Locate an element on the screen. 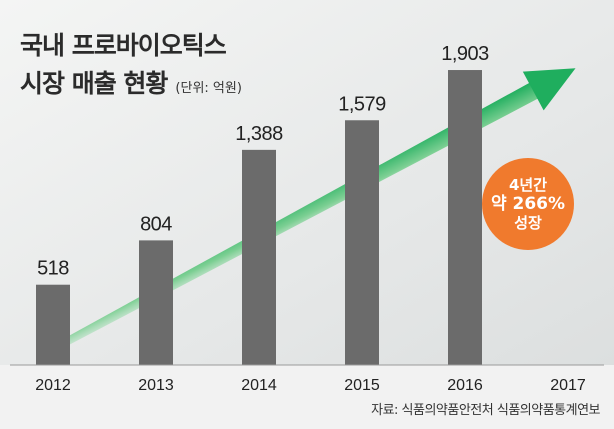 The image size is (614, 429). bar-2014 is located at coordinates (259, 257).